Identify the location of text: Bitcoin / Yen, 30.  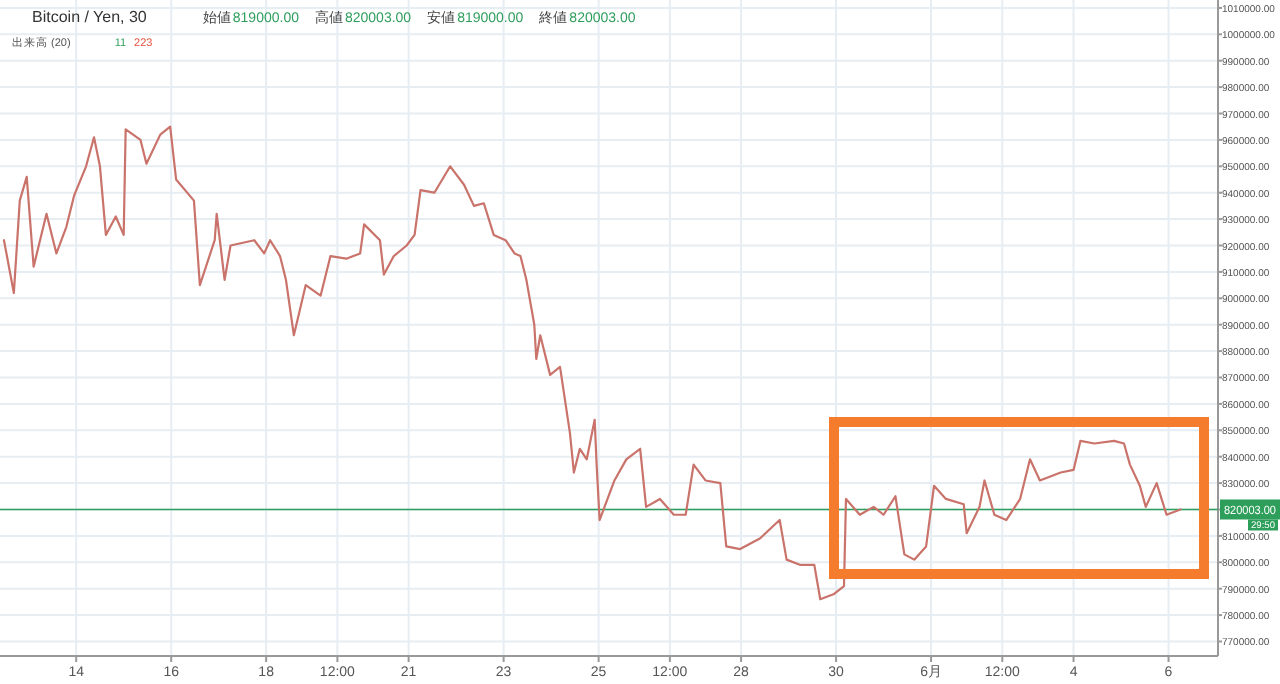
(90, 17).